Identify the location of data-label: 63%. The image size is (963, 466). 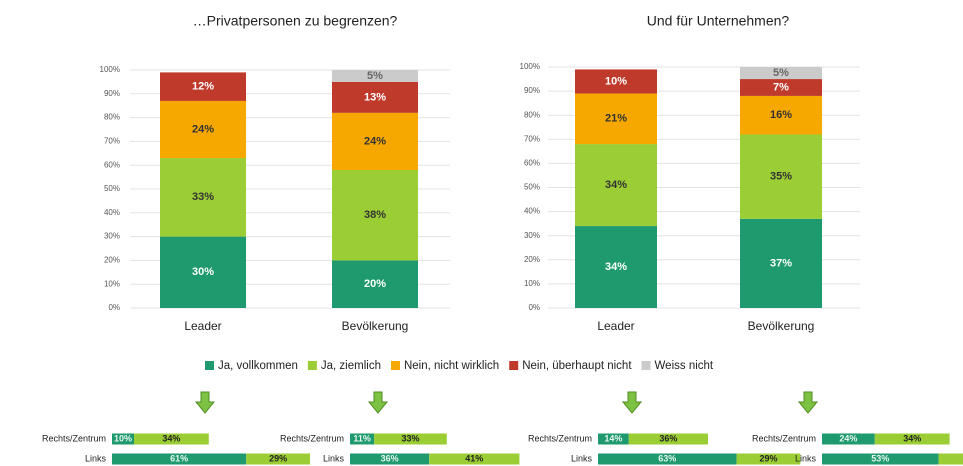
(667, 458).